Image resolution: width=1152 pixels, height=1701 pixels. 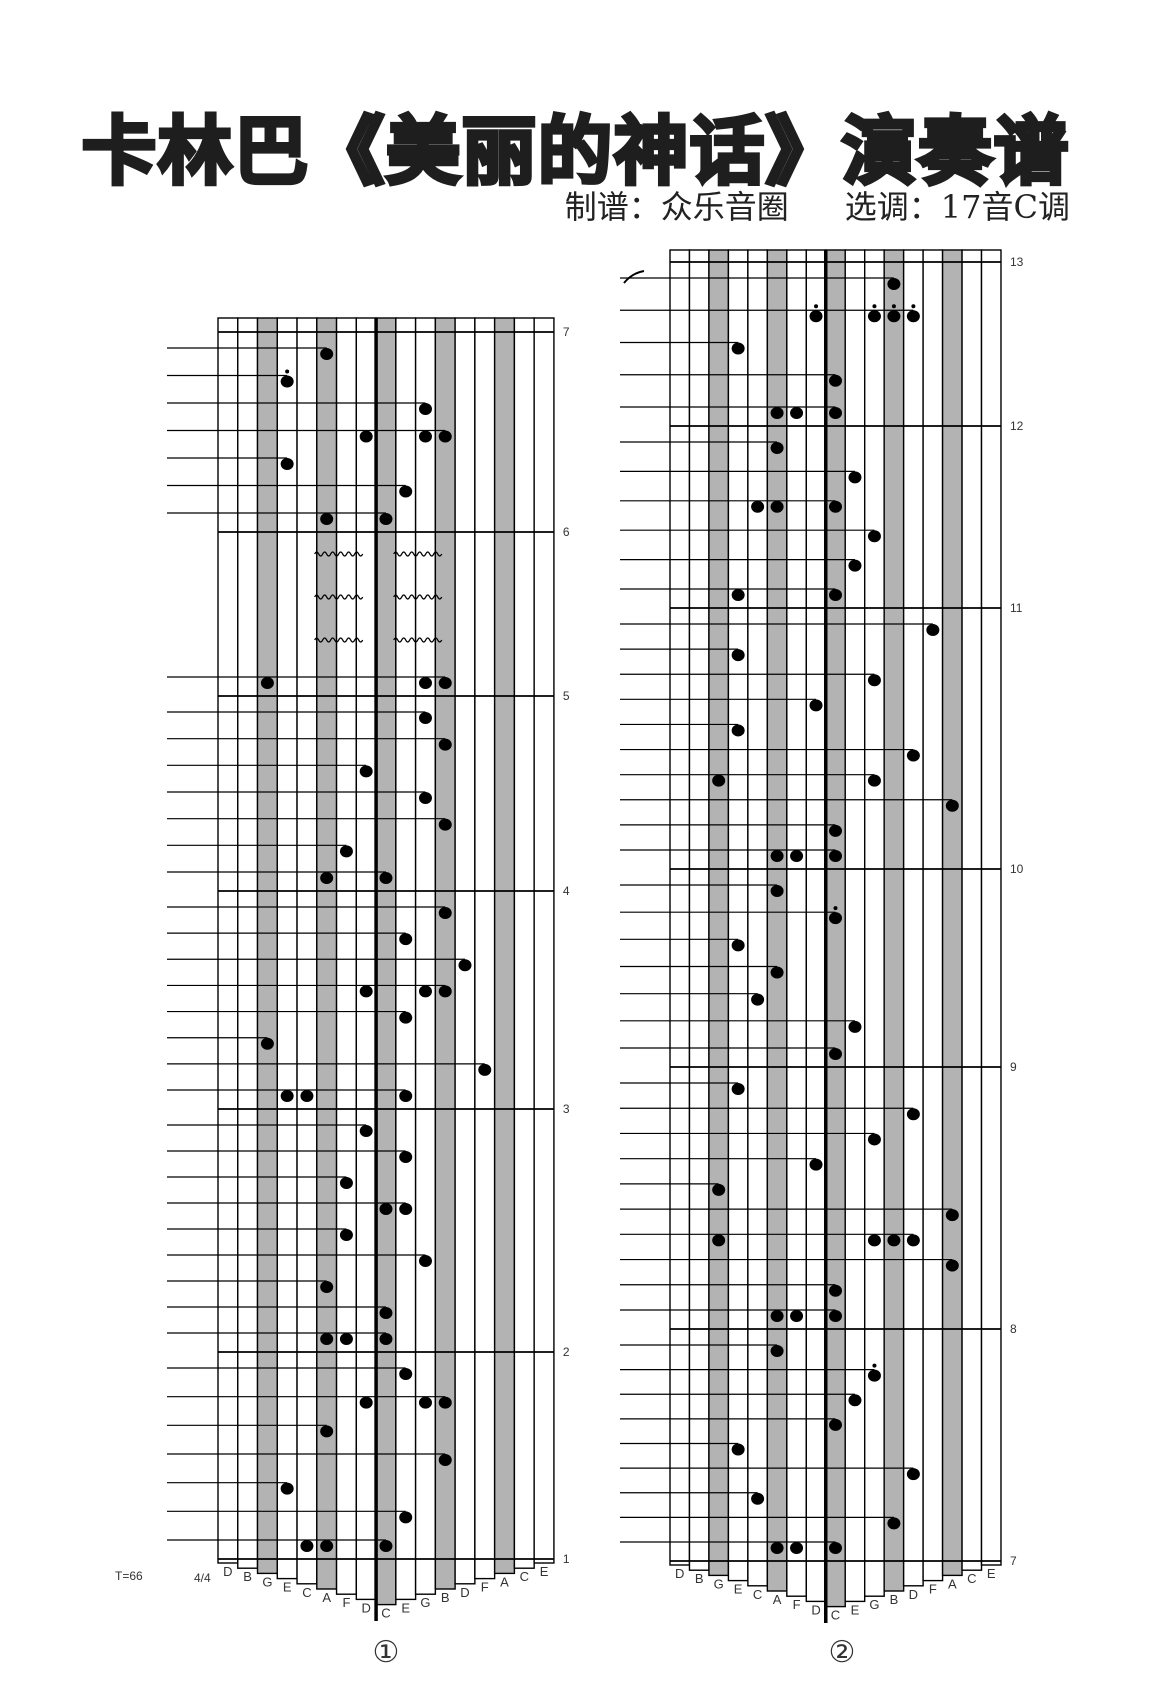 What do you see at coordinates (797, 1604) in the screenshot?
I see `tine-label: F` at bounding box center [797, 1604].